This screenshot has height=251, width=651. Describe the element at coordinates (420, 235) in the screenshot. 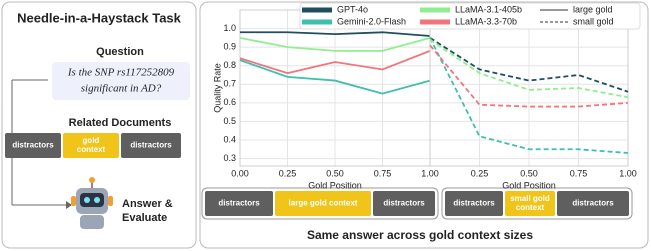

I see `caption: Same answer across gold context sizes` at that location.